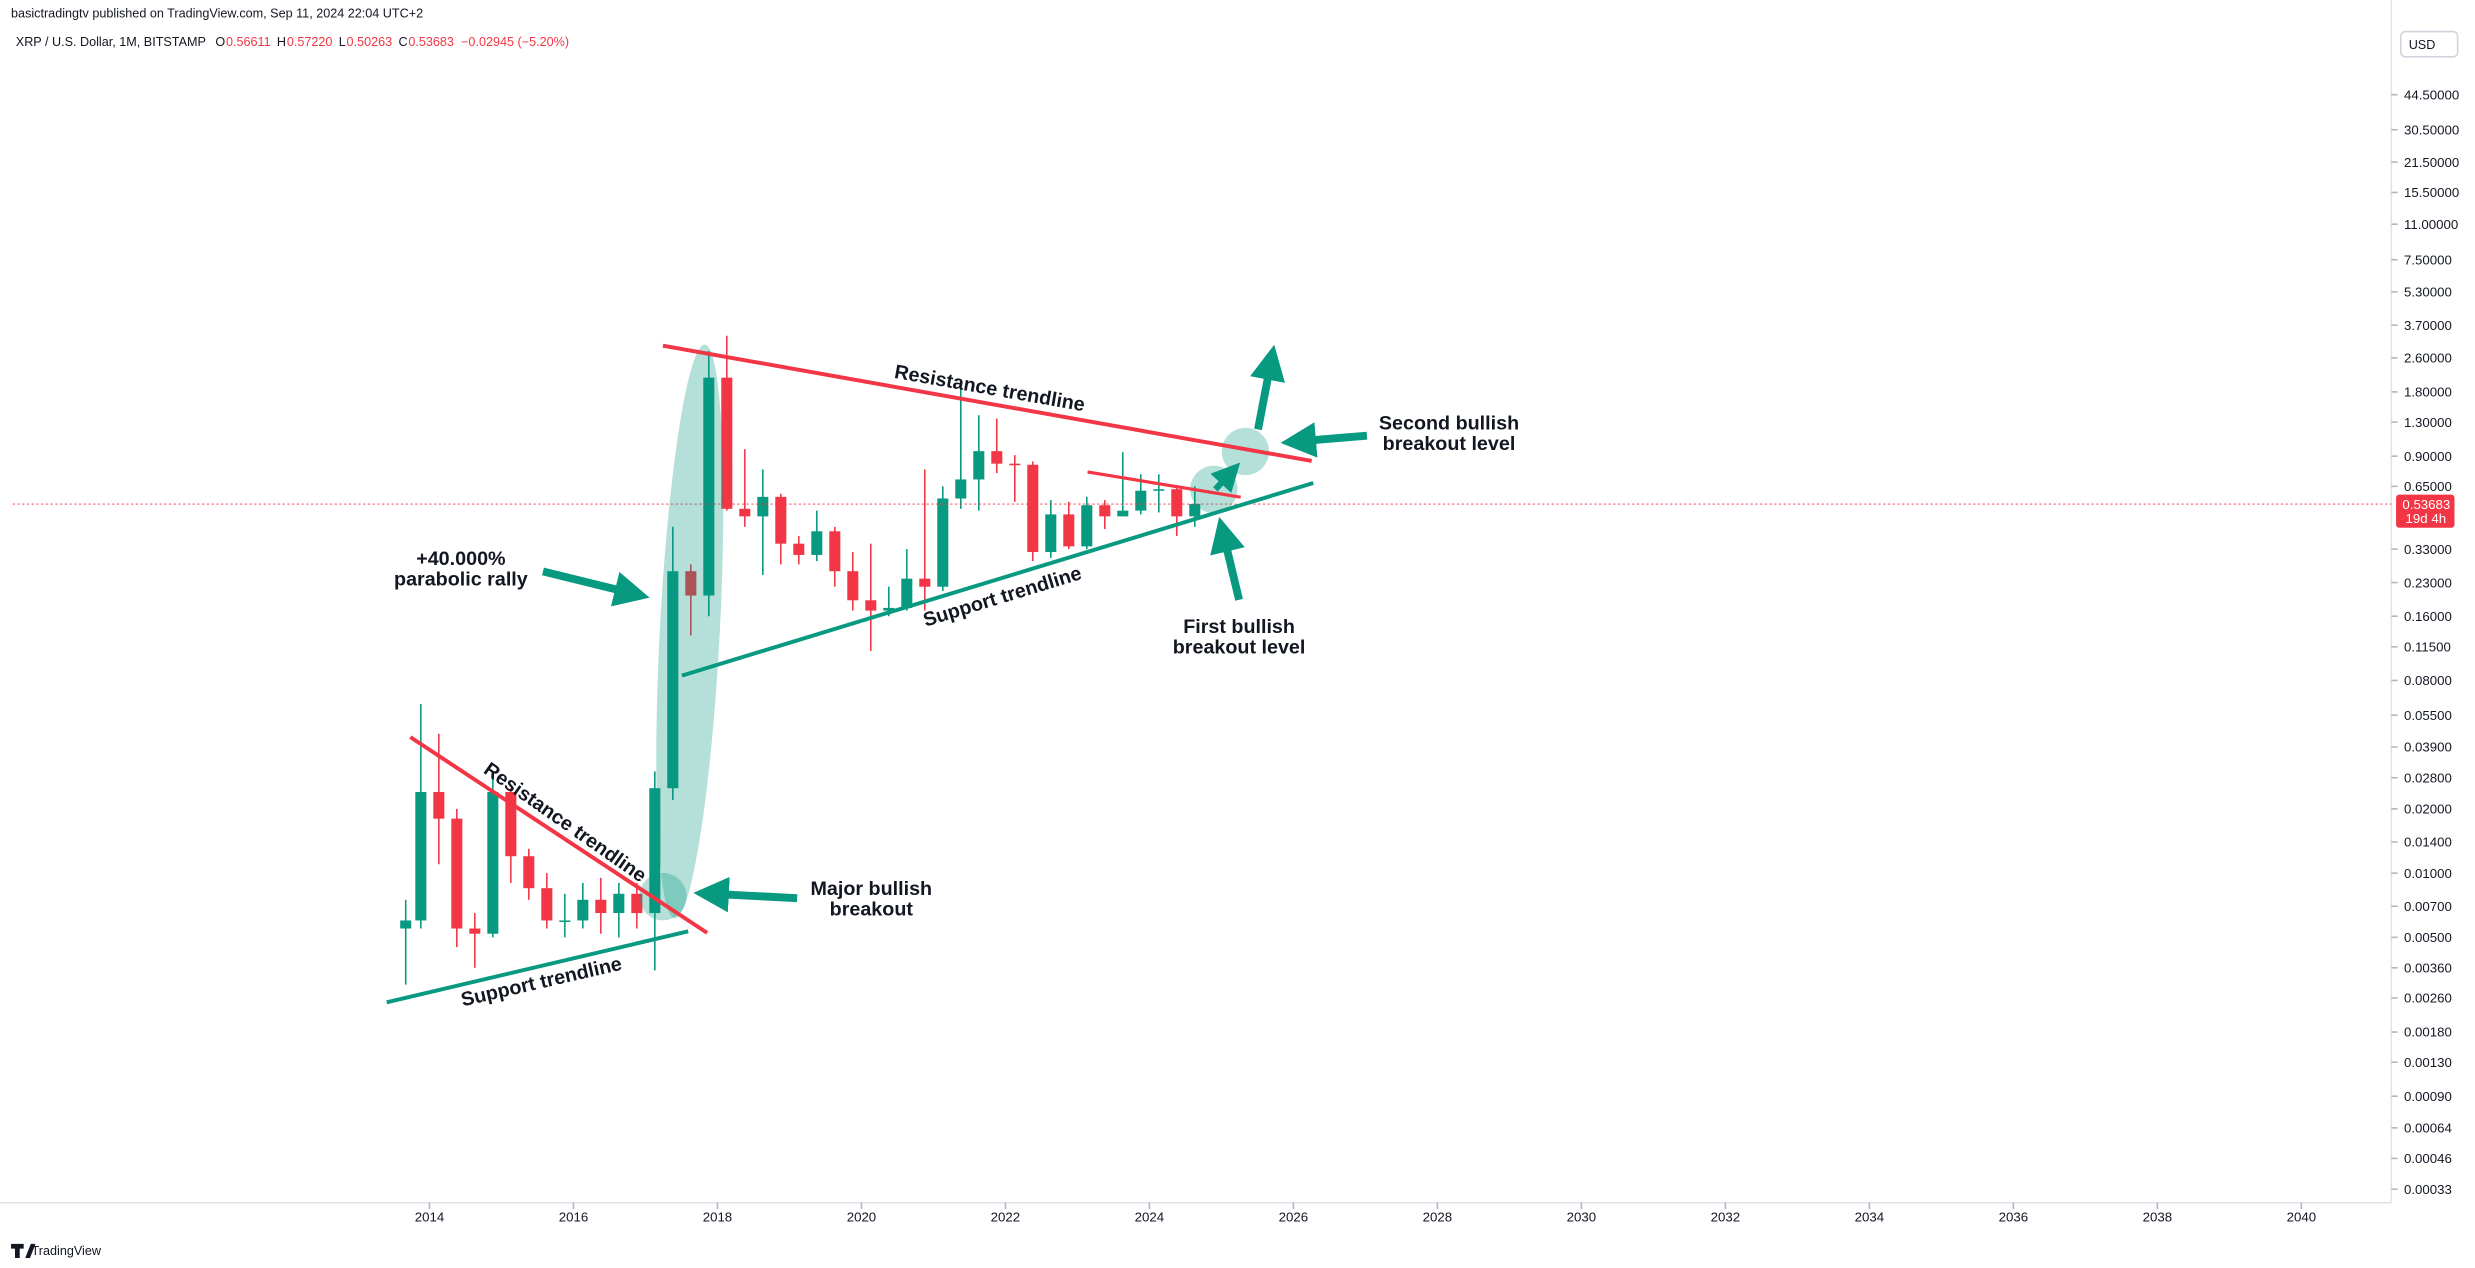  Describe the element at coordinates (2428, 392) in the screenshot. I see `y-tick-label: 1.80000` at that location.